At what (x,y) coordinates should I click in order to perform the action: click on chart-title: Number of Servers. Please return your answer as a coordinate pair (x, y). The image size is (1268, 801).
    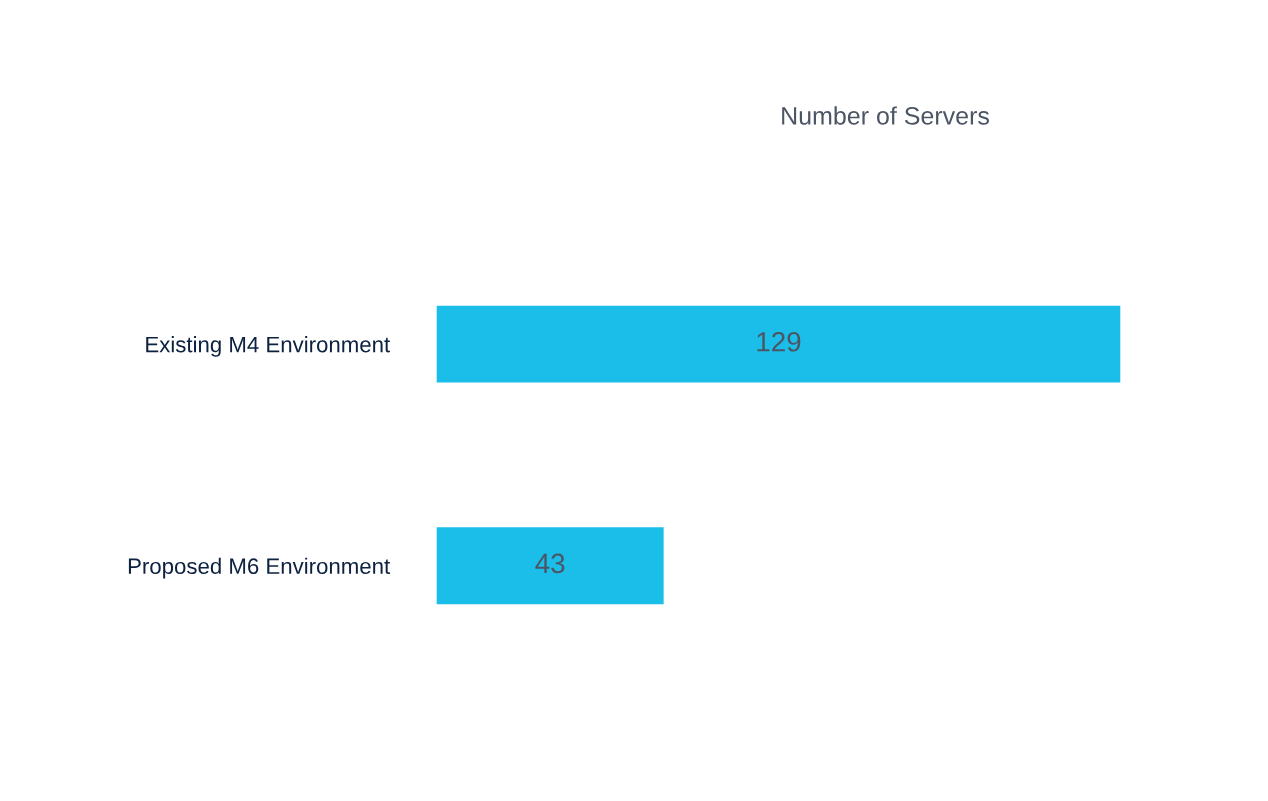
    Looking at the image, I should click on (885, 115).